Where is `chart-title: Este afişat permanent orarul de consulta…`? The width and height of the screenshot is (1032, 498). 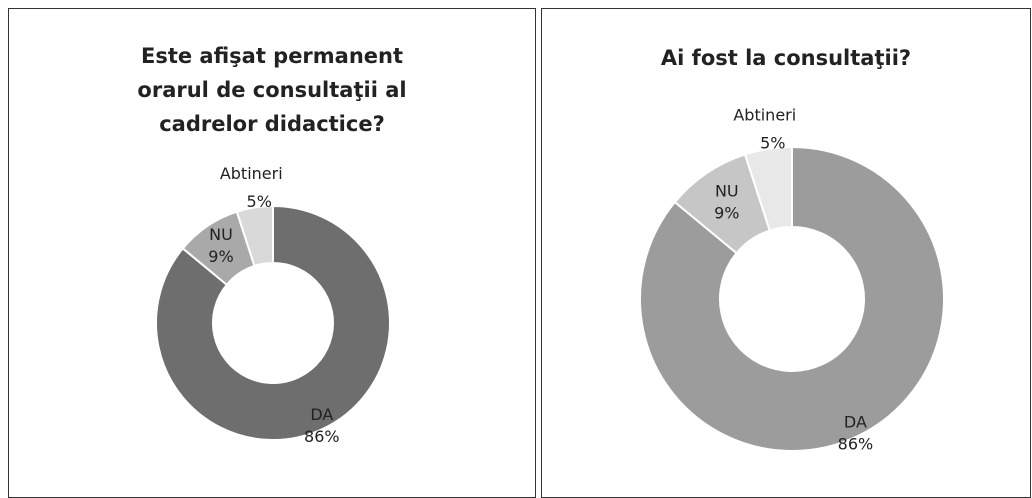
chart-title: Este afişat permanent orarul de consulta… is located at coordinates (272, 90).